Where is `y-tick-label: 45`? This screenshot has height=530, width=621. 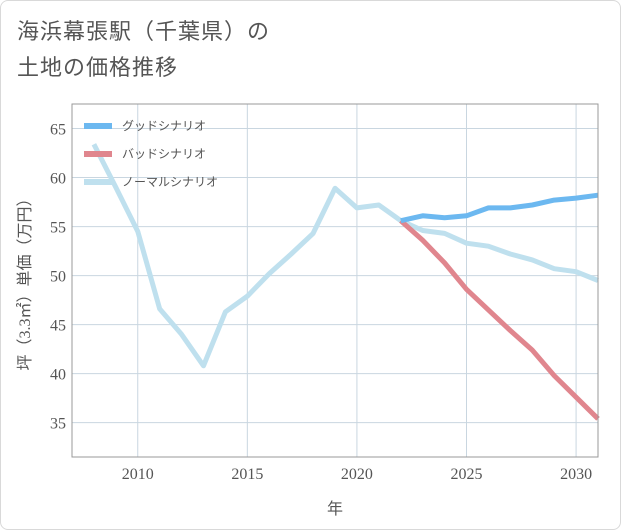 y-tick-label: 45 is located at coordinates (58, 326).